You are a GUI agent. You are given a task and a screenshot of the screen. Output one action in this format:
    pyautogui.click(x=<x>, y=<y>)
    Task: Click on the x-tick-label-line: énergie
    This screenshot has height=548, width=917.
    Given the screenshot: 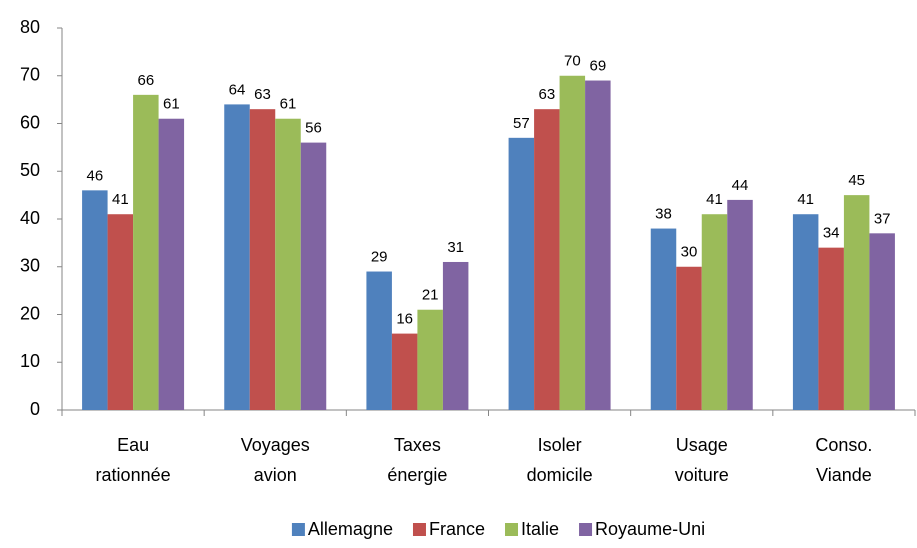 What is the action you would take?
    pyautogui.click(x=417, y=475)
    